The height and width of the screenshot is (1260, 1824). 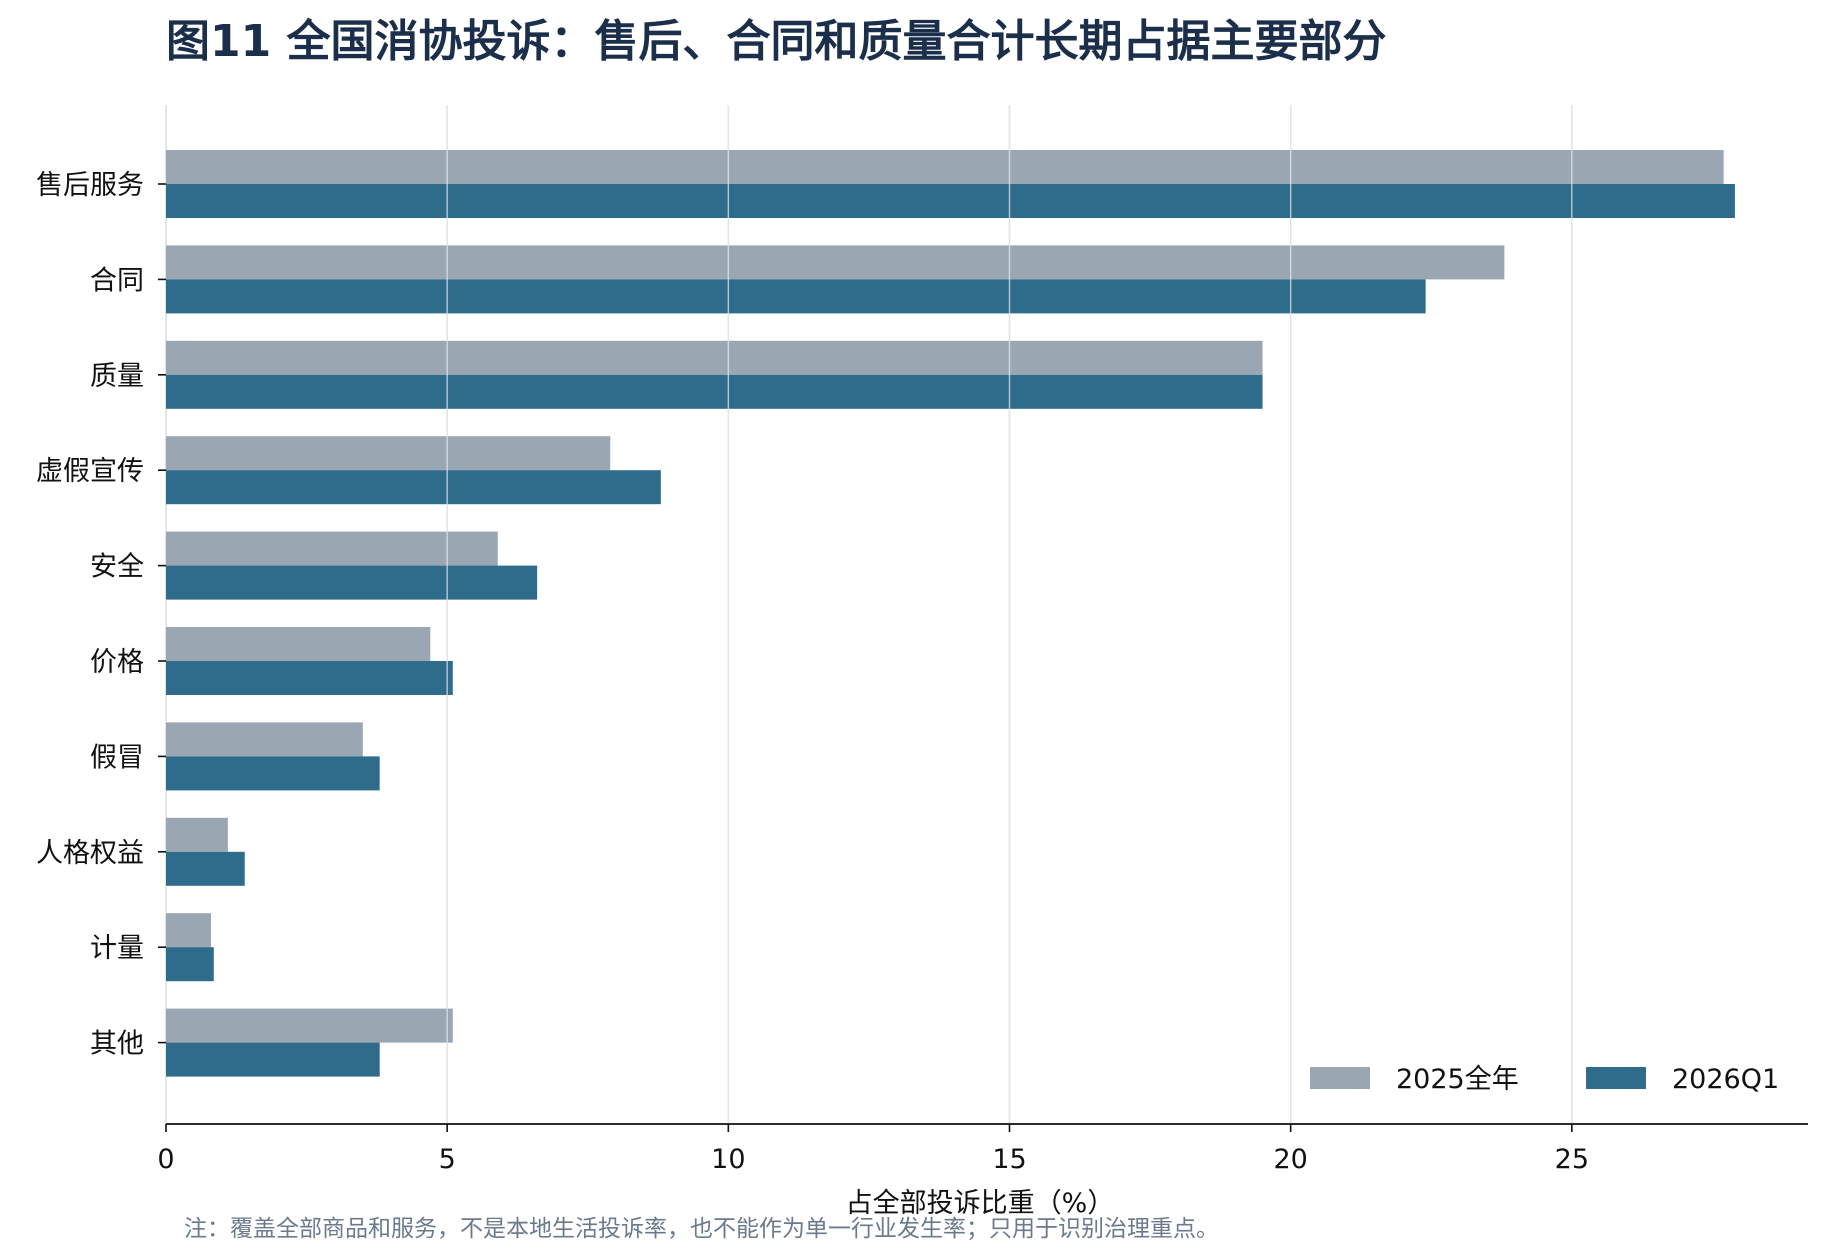 I want to click on category-label-6: 假冒, so click(x=117, y=757).